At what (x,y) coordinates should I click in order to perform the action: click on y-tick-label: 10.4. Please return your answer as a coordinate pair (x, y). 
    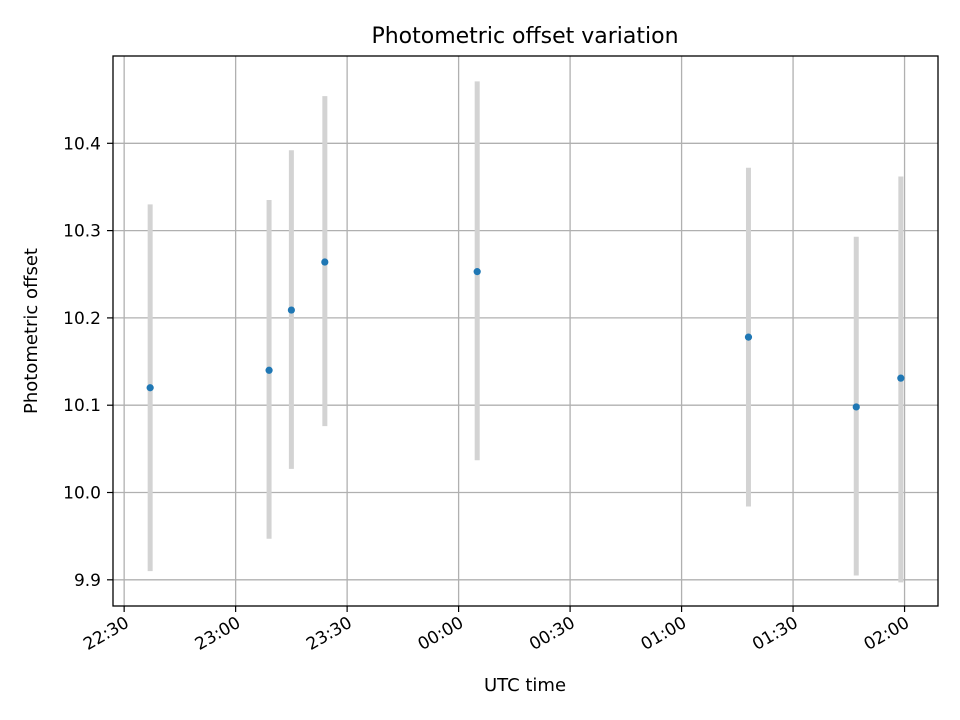
    Looking at the image, I should click on (82, 144).